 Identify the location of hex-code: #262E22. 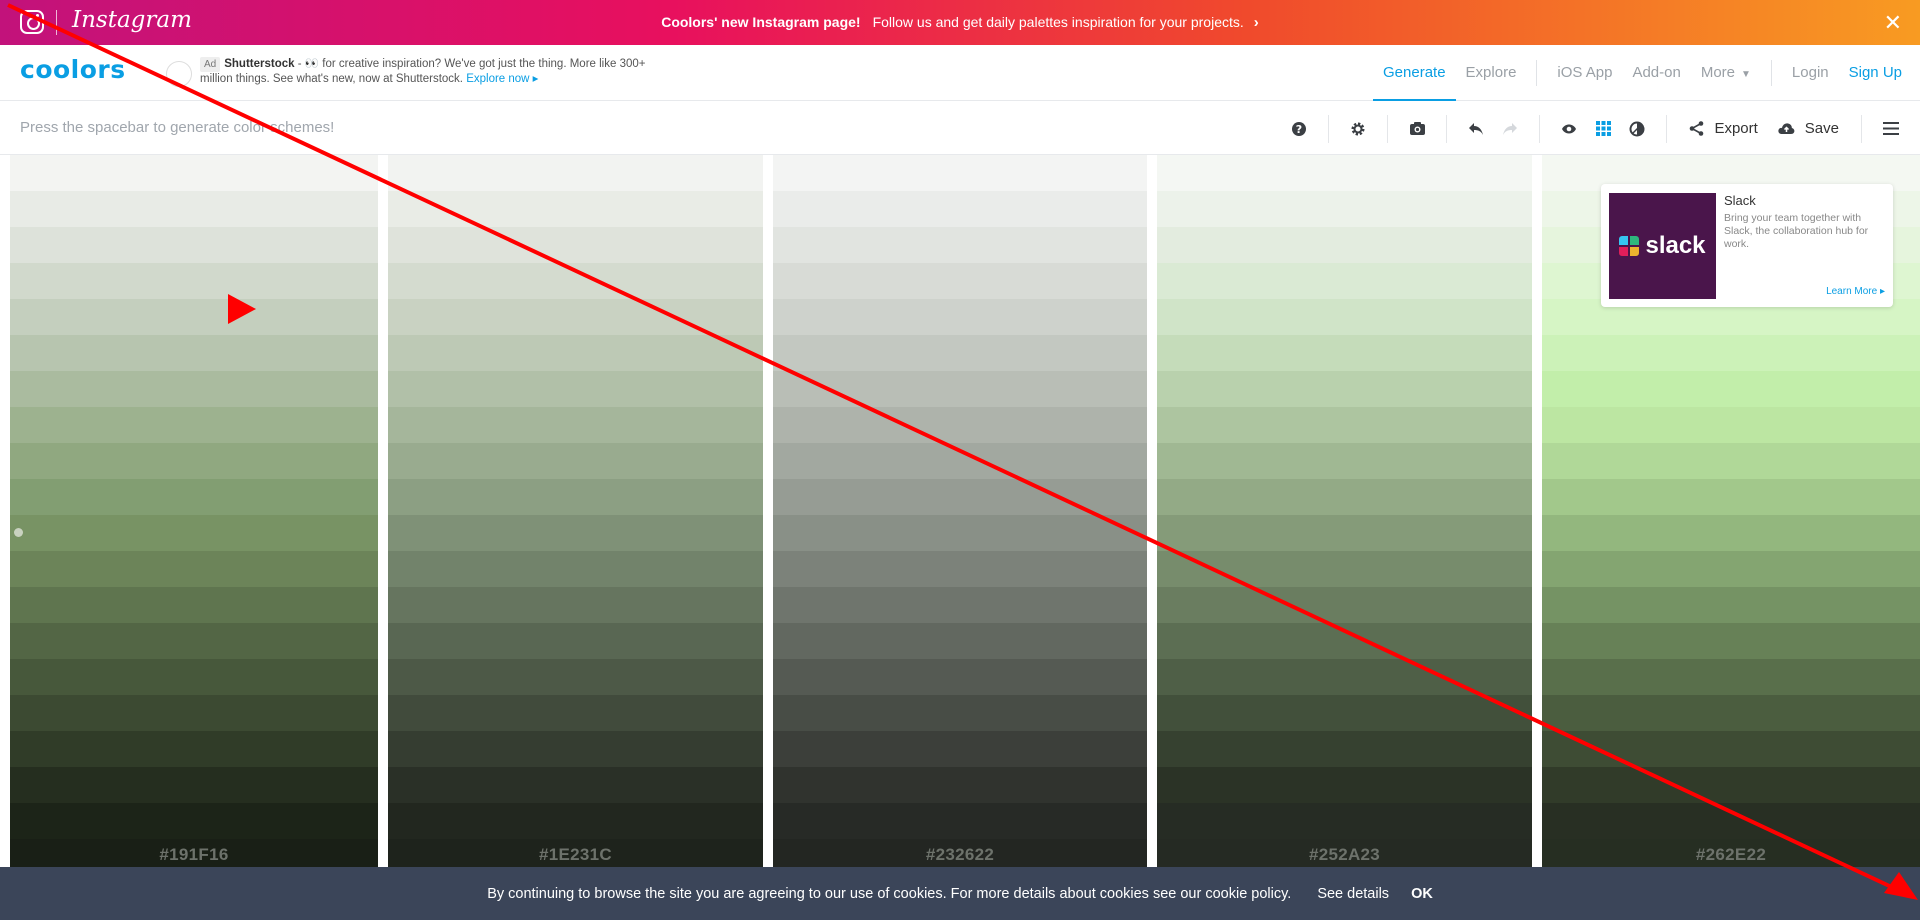
(1731, 854).